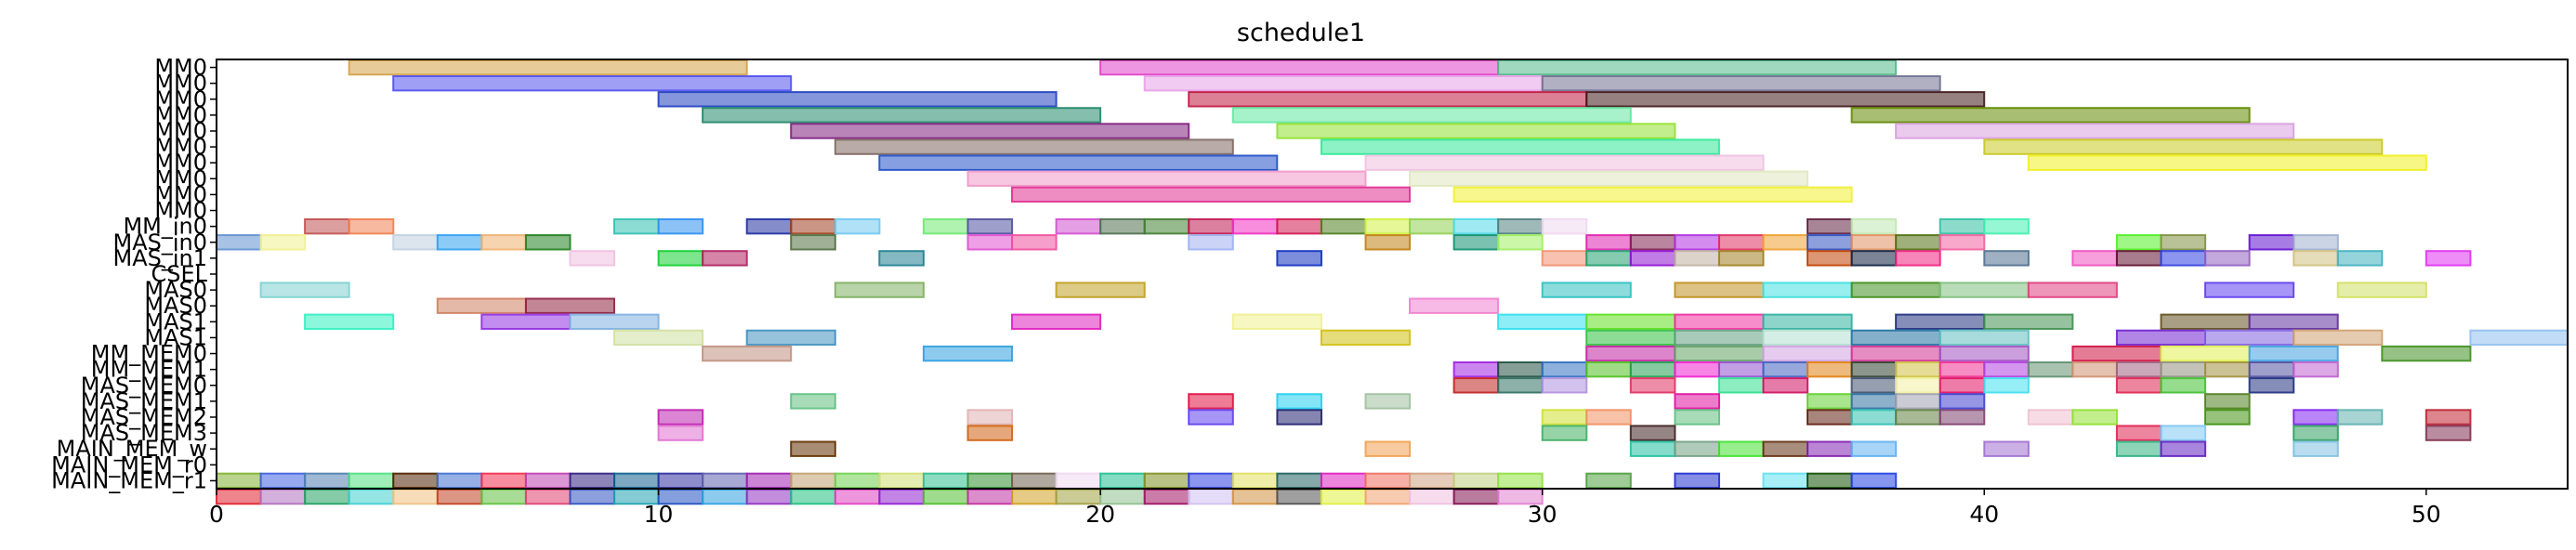  I want to click on x-tick-label: 0, so click(216, 515).